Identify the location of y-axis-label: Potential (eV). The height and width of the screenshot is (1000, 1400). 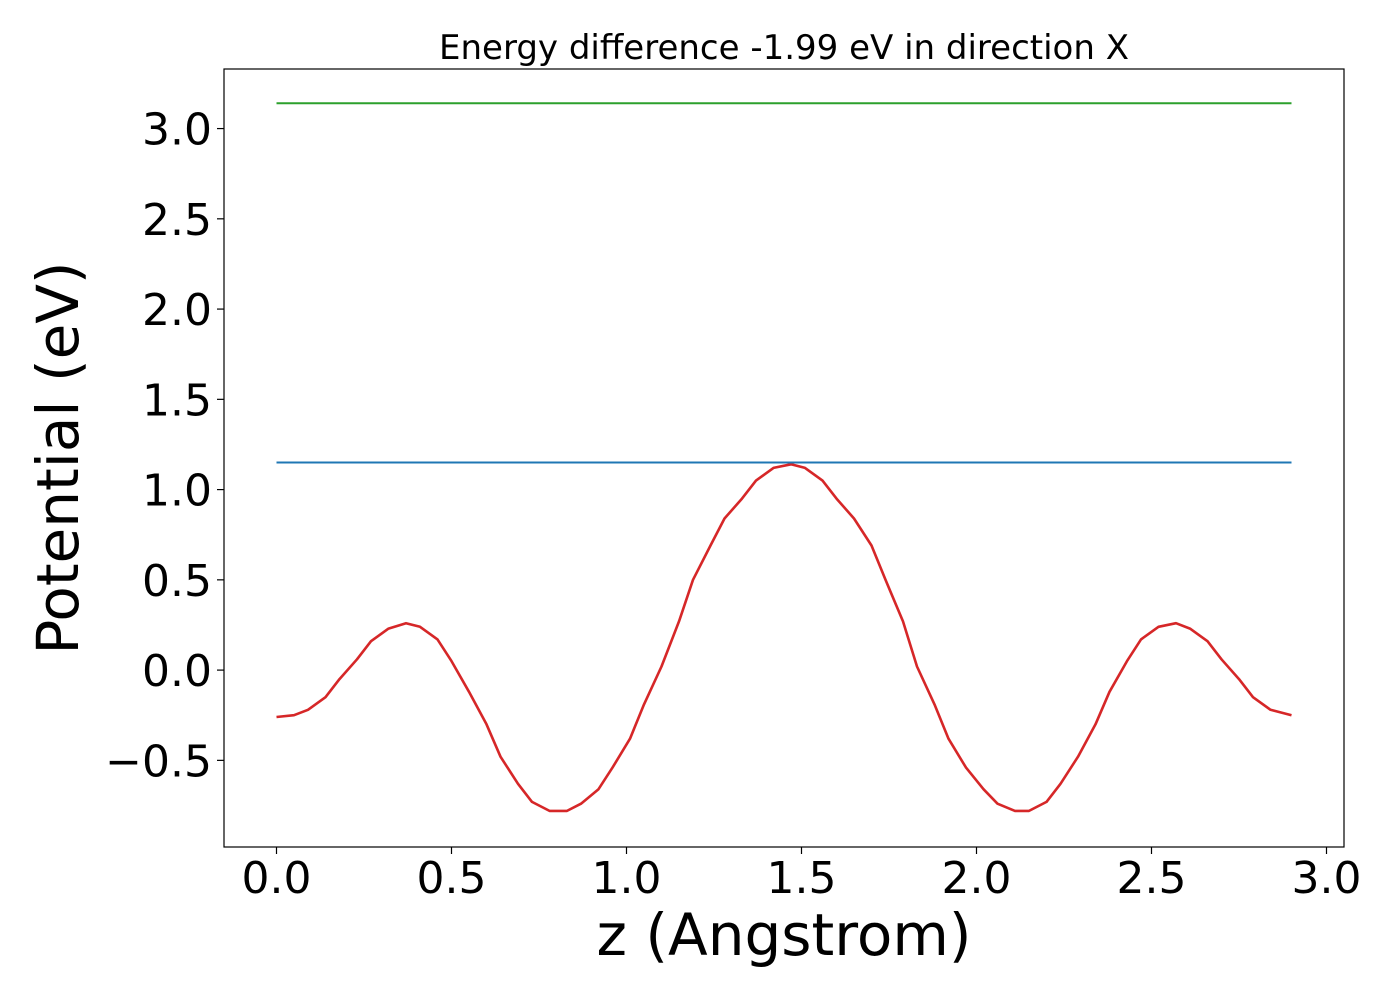
(58, 457).